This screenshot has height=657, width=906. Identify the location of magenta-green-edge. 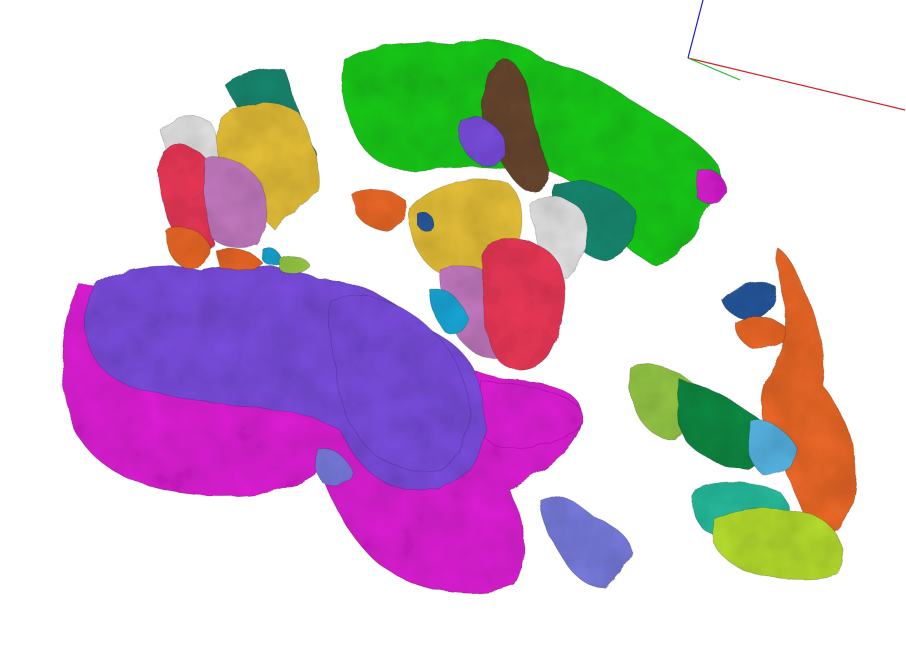
(712, 186).